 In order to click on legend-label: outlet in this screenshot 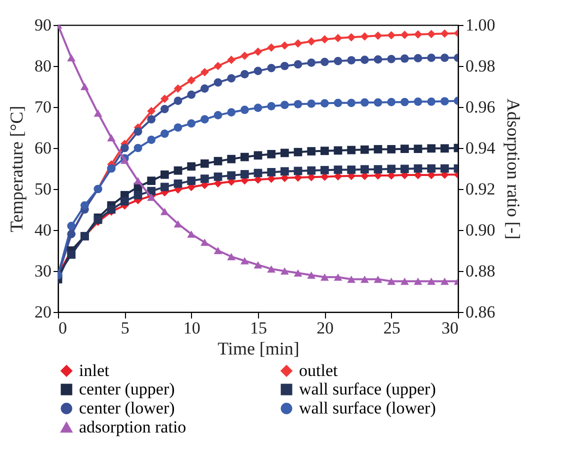, I will do `click(318, 370)`.